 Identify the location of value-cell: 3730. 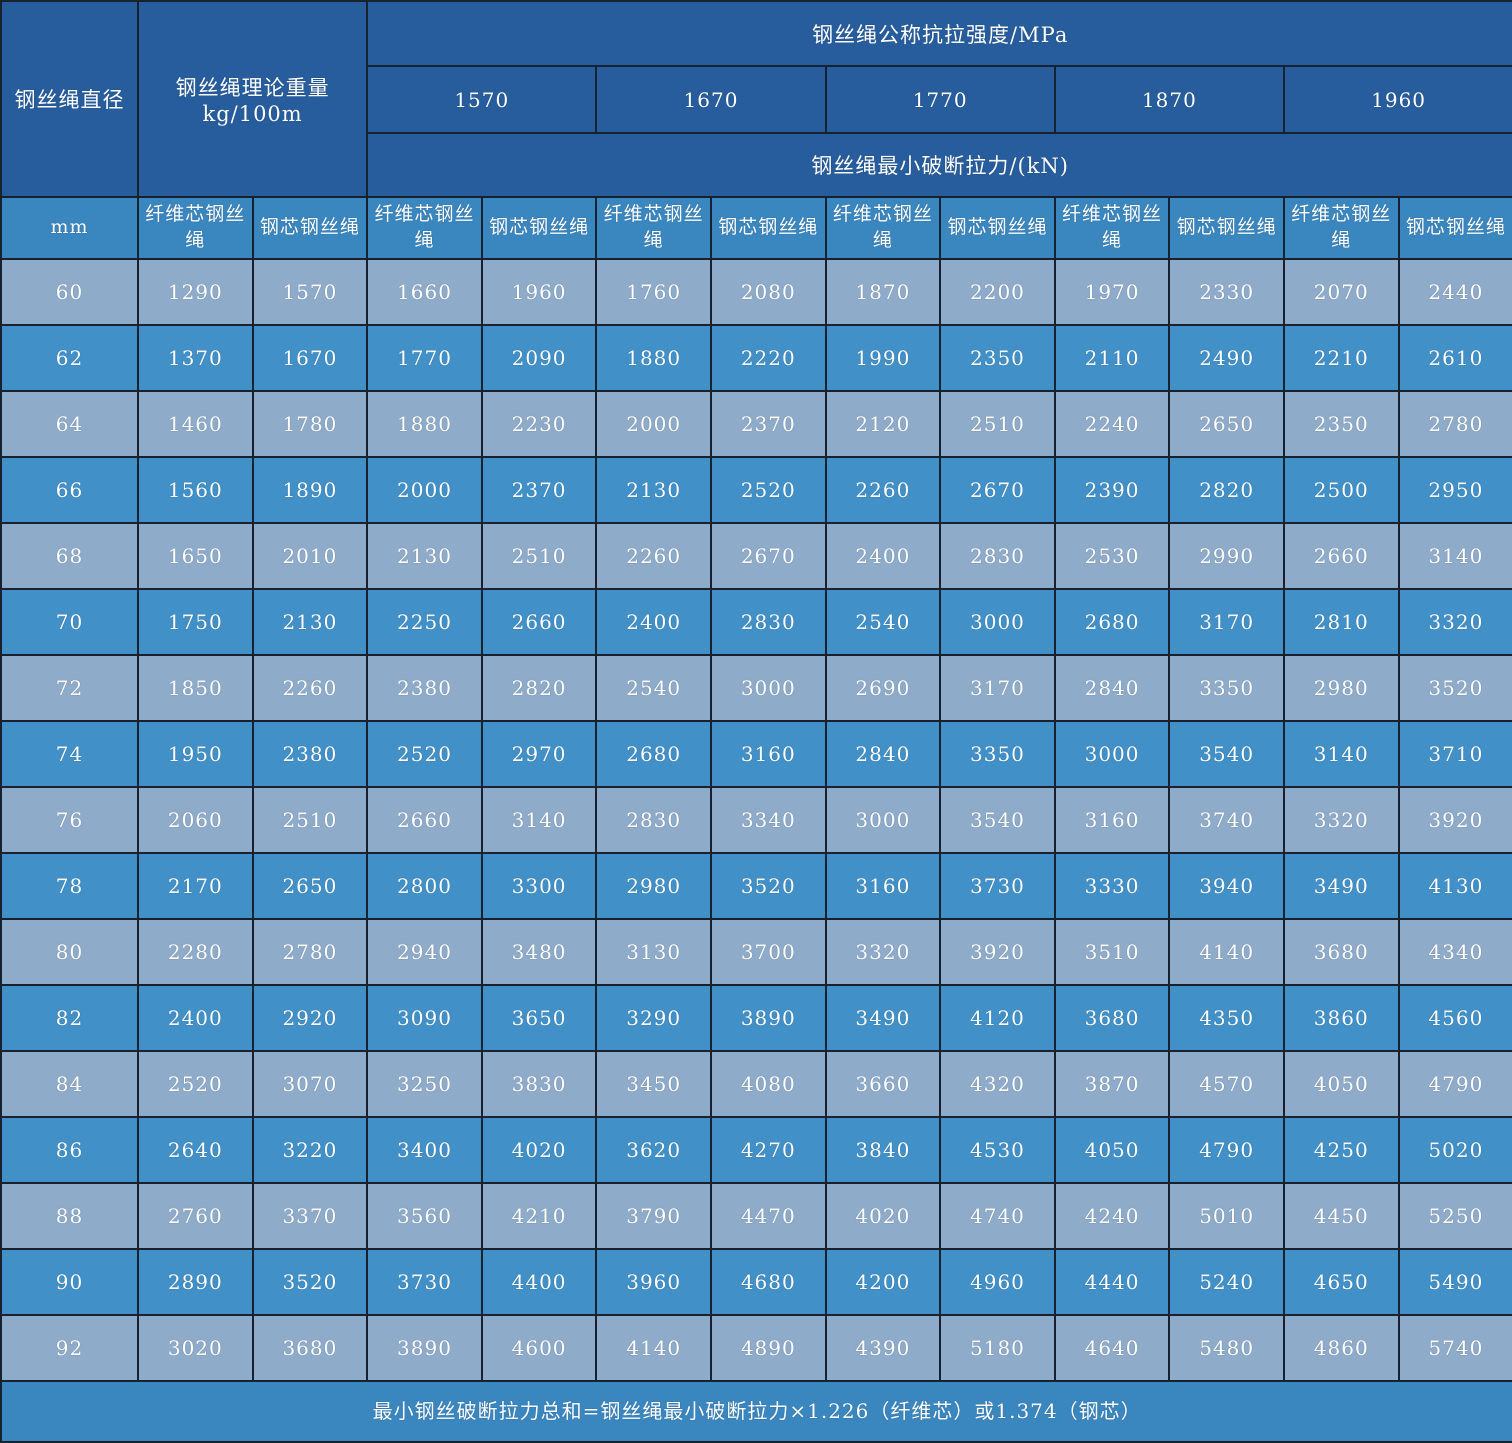
(997, 886).